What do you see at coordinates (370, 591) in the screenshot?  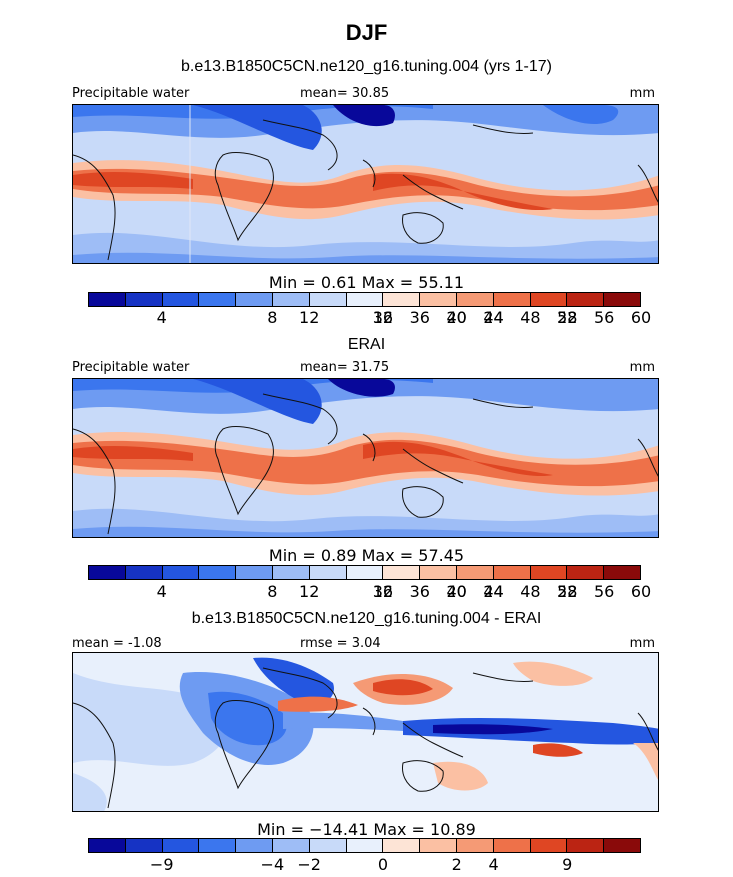 I see `panel-2-colorbar-labels: 4 8 12 16 20 24 28 32 36 40 44 48 52 56 60` at bounding box center [370, 591].